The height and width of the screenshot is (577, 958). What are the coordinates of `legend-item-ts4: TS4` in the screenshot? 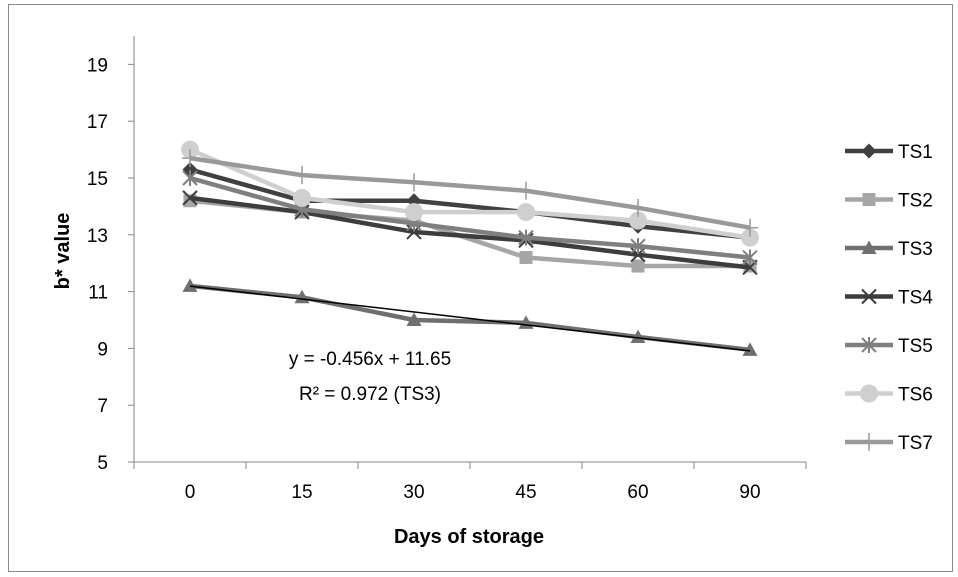 It's located at (889, 298).